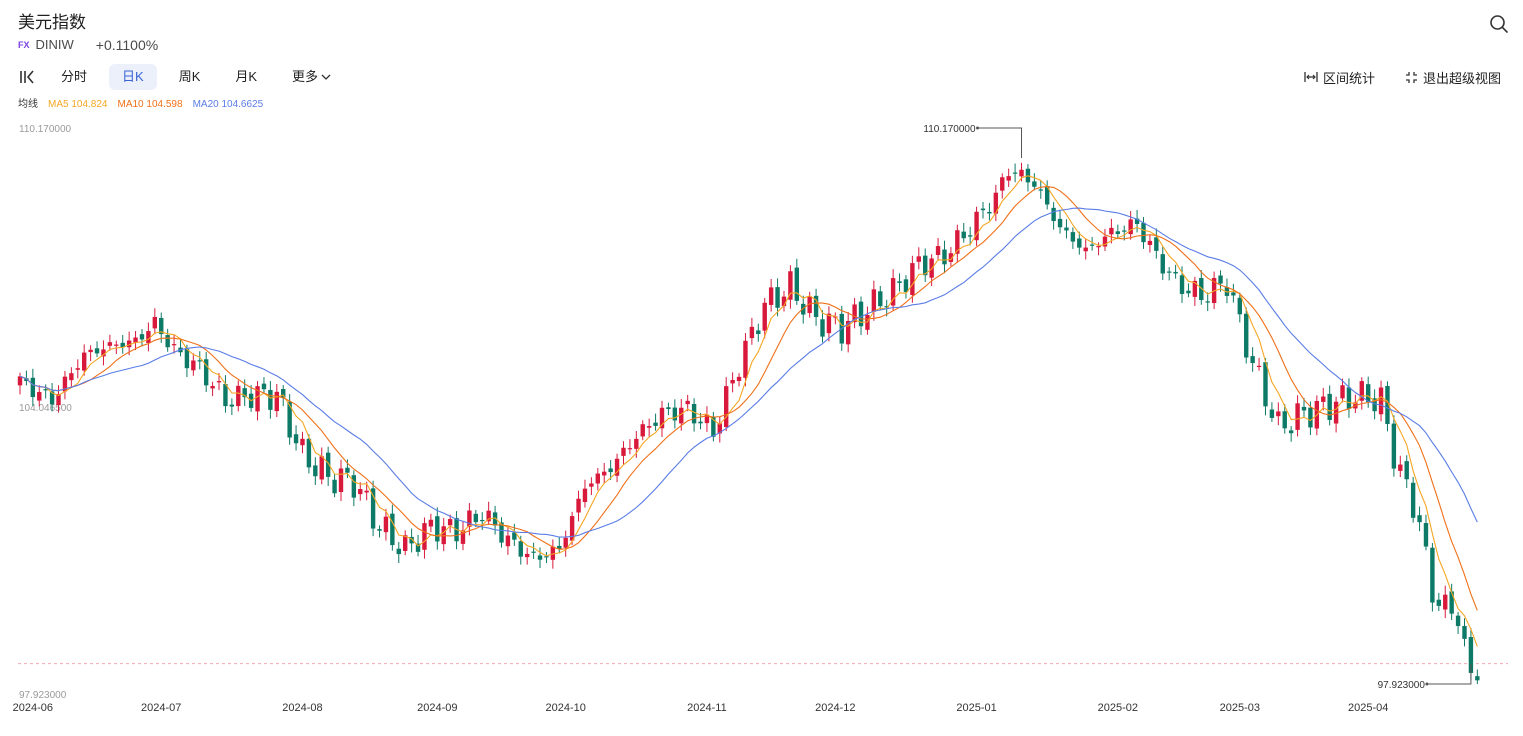 This screenshot has height=736, width=1523. Describe the element at coordinates (133, 77) in the screenshot. I see `tab-daily-k: 日K` at that location.